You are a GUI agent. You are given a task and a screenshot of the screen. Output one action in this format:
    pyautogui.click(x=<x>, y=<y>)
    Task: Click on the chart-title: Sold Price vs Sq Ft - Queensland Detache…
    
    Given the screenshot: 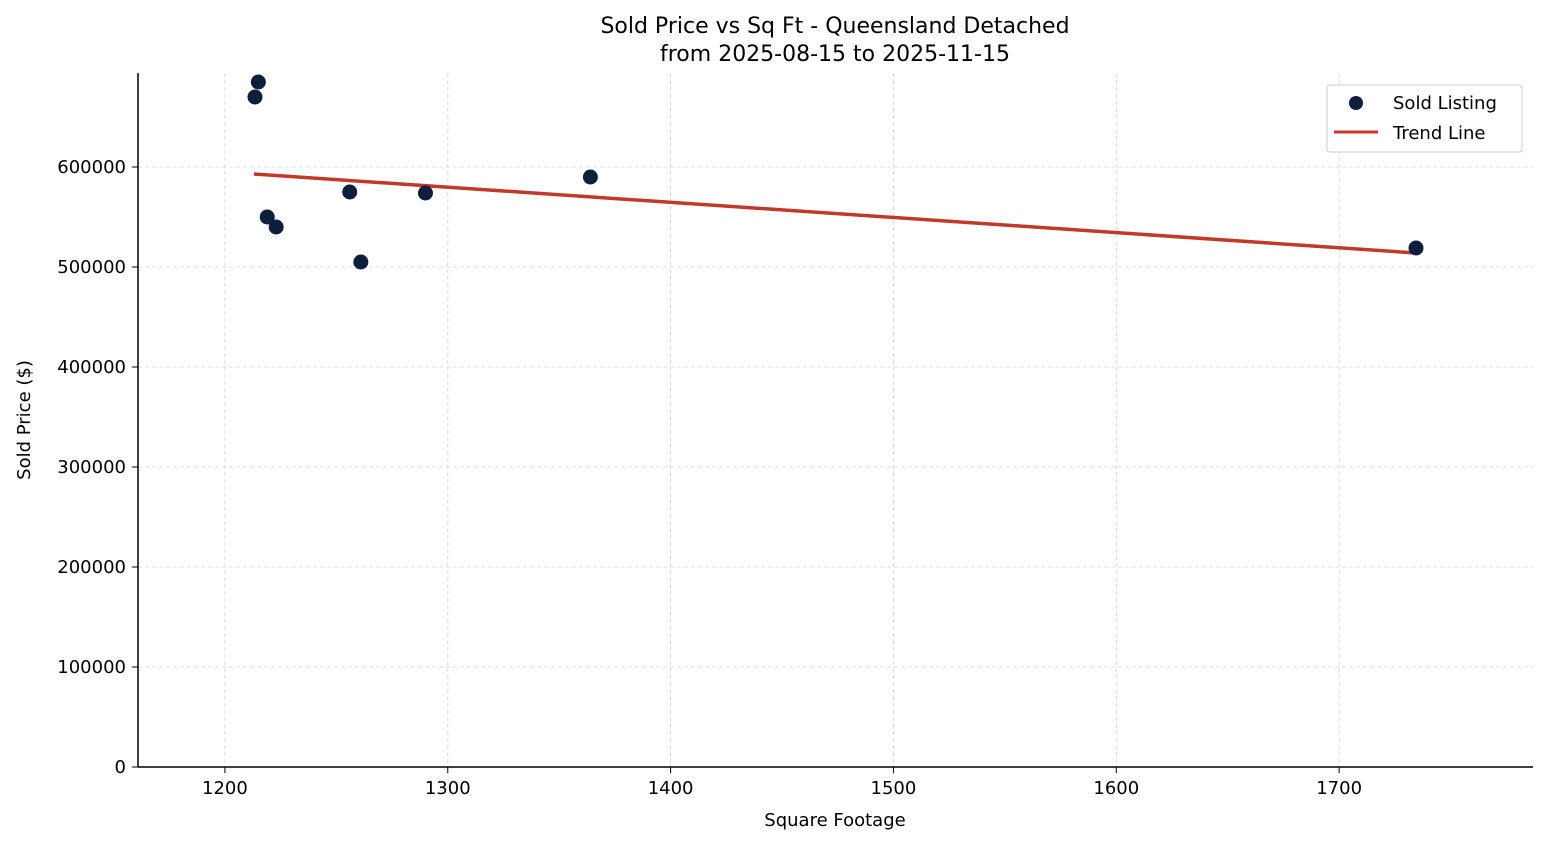 What is the action you would take?
    pyautogui.click(x=834, y=26)
    